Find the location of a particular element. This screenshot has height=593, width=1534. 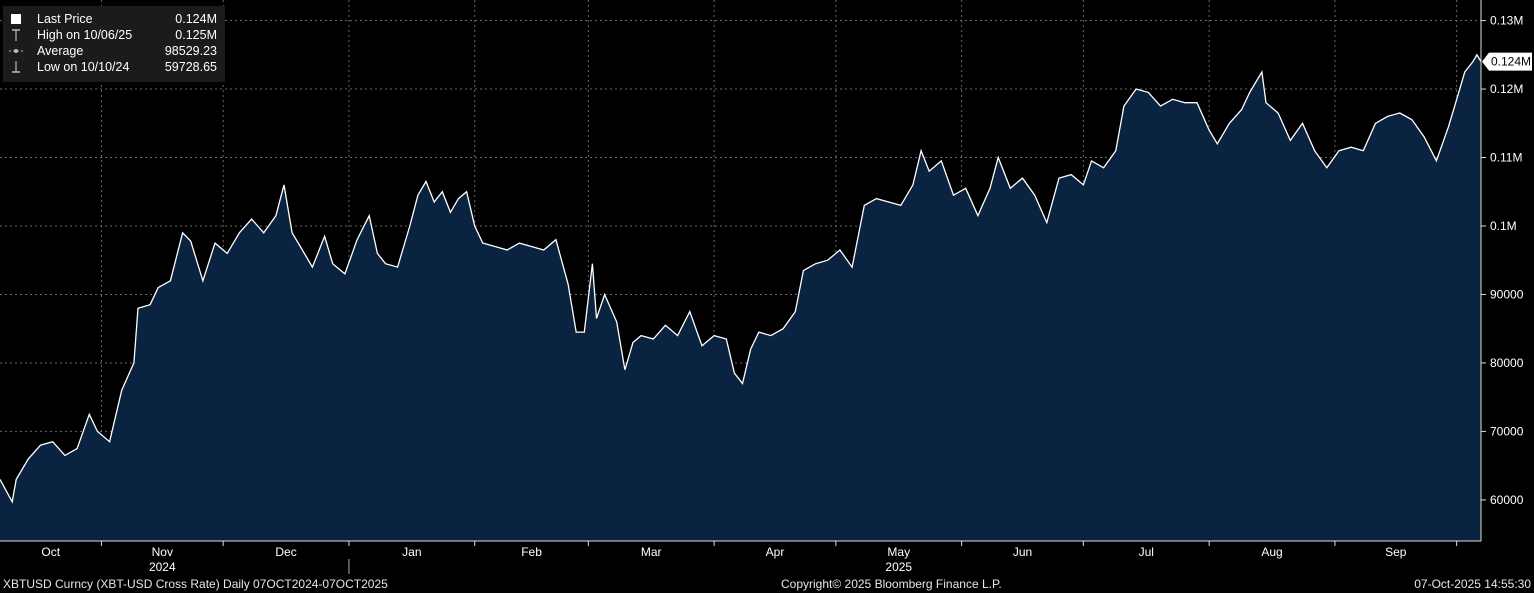

high-marker-icon is located at coordinates (16, 35).